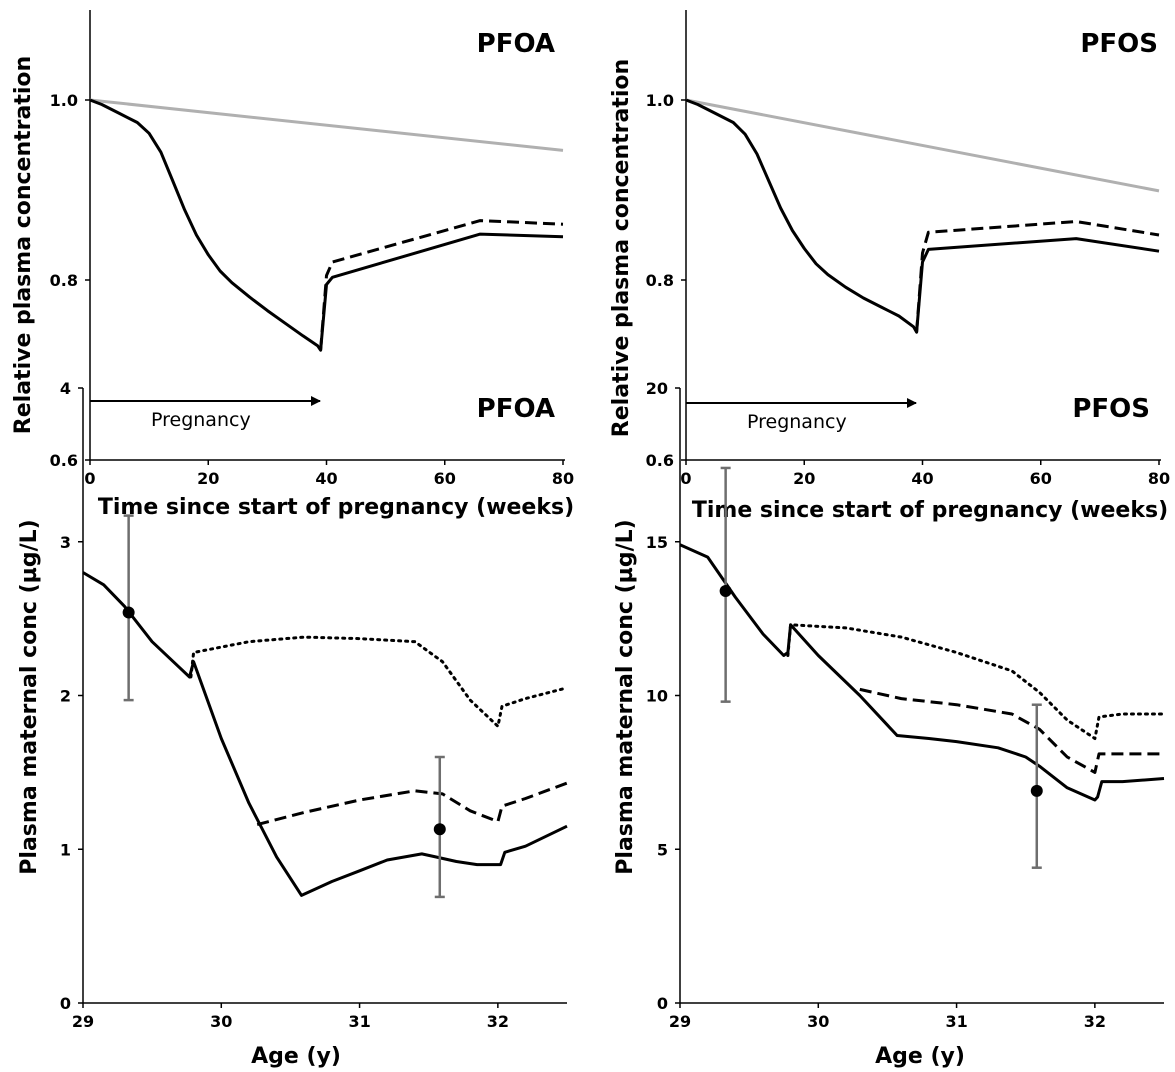  Describe the element at coordinates (657, 542) in the screenshot. I see `y-tick-label: 15` at that location.